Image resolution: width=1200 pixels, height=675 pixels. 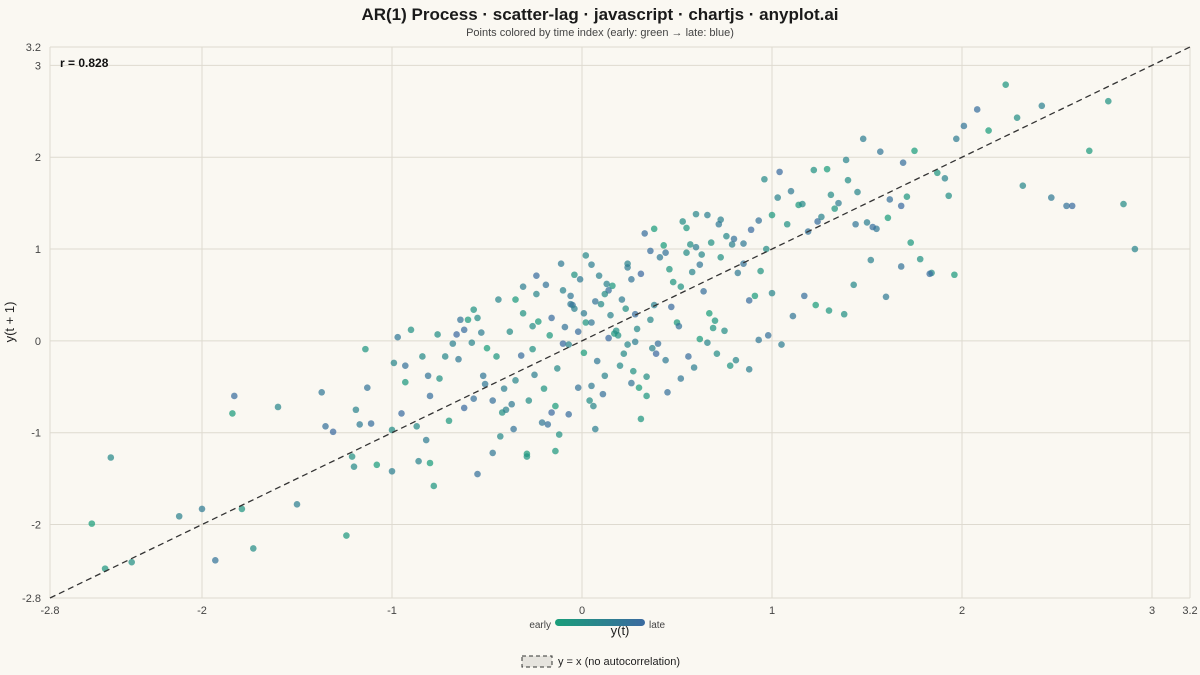 I want to click on y-tick-label: 1, so click(x=38, y=250).